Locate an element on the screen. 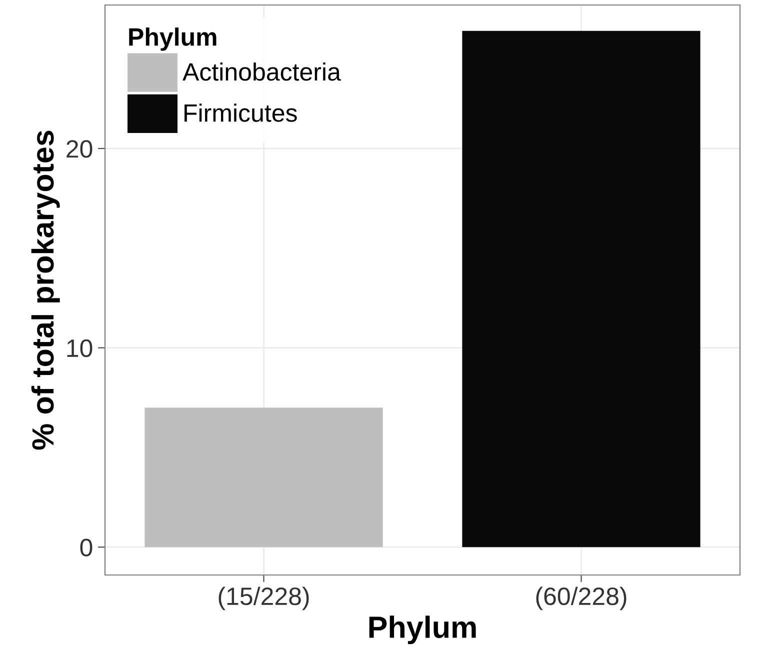 Image resolution: width=759 pixels, height=667 pixels. y-axis-title: % of total prokaryotes is located at coordinates (45, 290).